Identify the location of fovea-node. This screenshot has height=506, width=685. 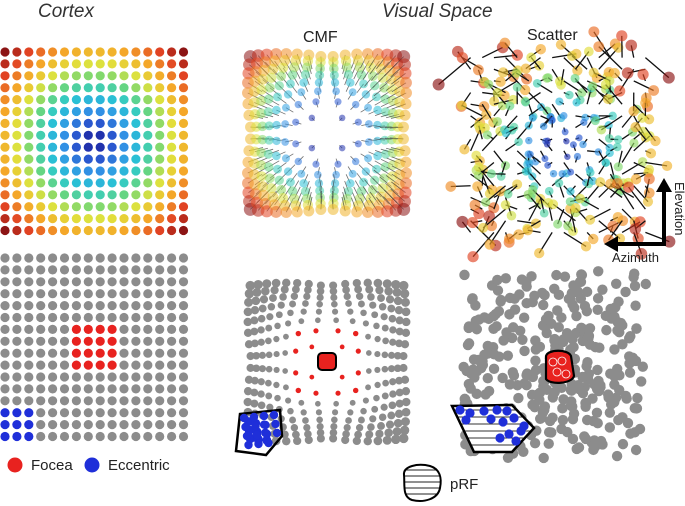
(88, 341).